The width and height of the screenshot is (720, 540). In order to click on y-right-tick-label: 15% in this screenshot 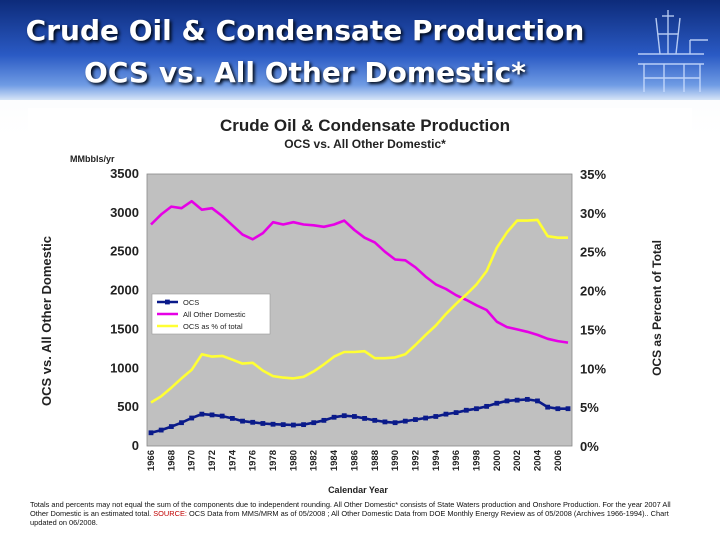, I will do `click(593, 329)`.